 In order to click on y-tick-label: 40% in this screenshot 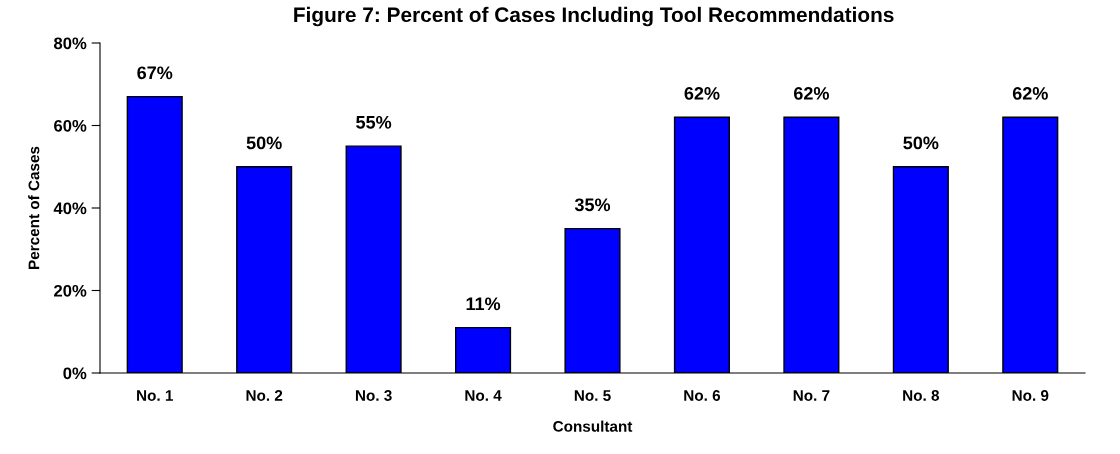, I will do `click(70, 208)`.